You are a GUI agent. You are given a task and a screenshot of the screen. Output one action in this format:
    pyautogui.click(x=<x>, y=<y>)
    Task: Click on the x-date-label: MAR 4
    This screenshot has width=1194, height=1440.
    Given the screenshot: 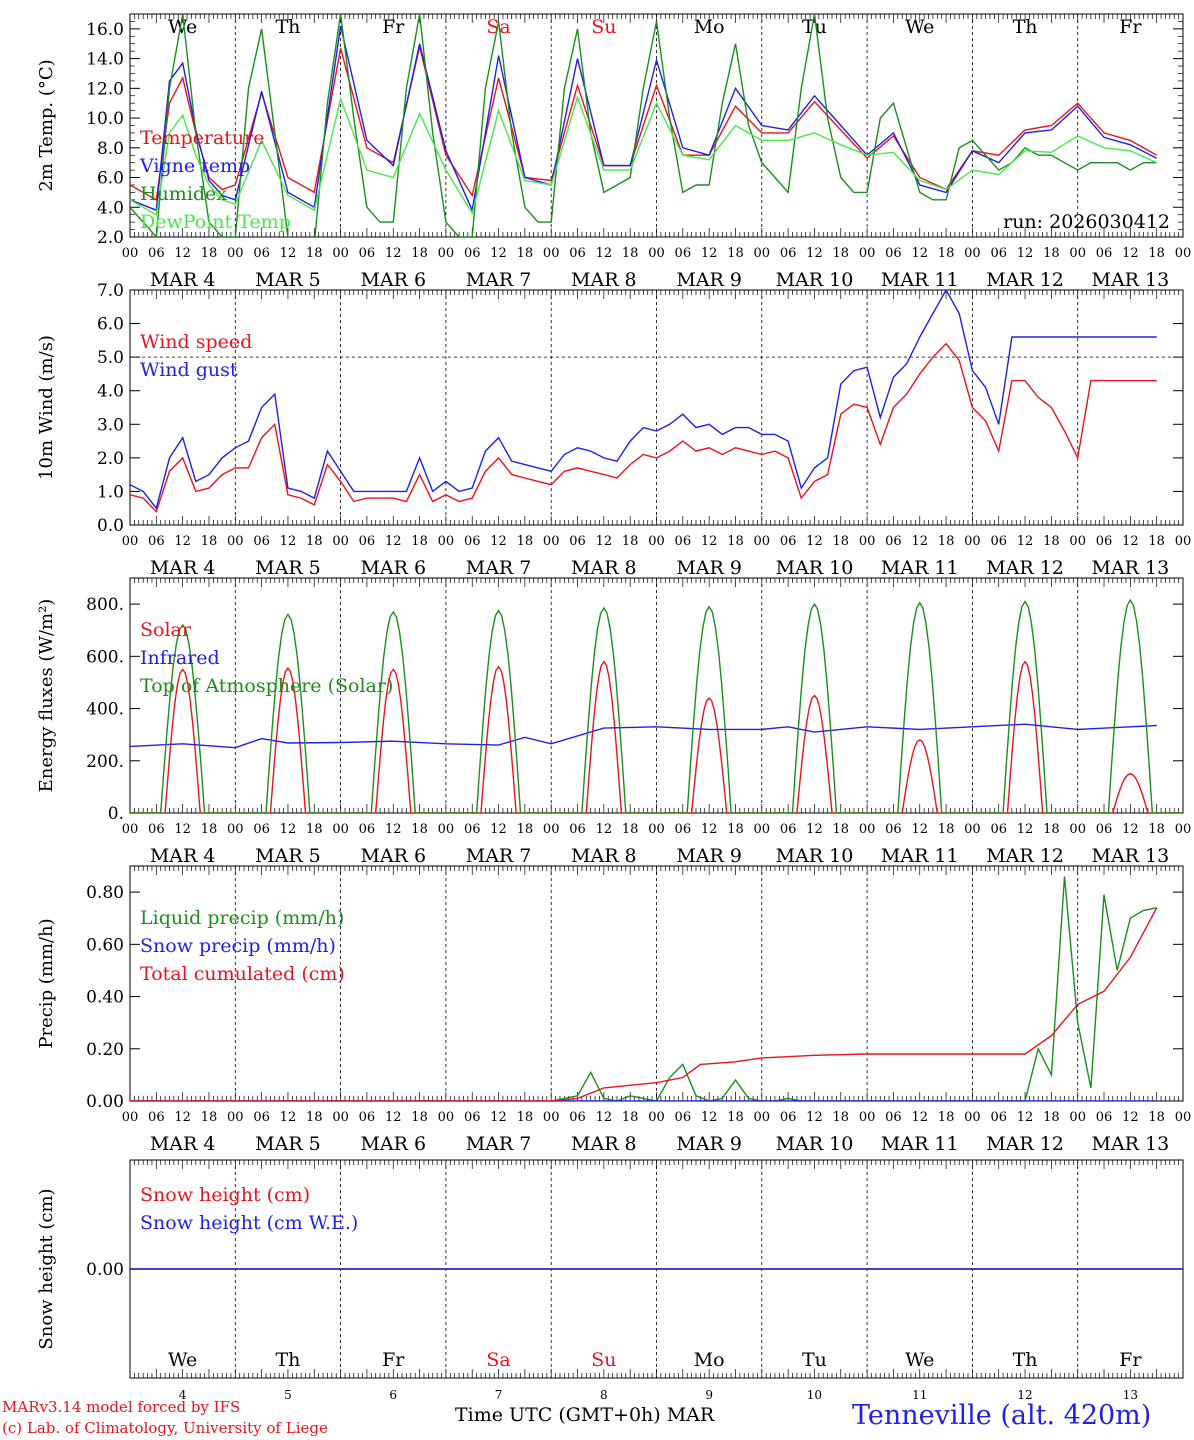 What is the action you would take?
    pyautogui.click(x=183, y=568)
    